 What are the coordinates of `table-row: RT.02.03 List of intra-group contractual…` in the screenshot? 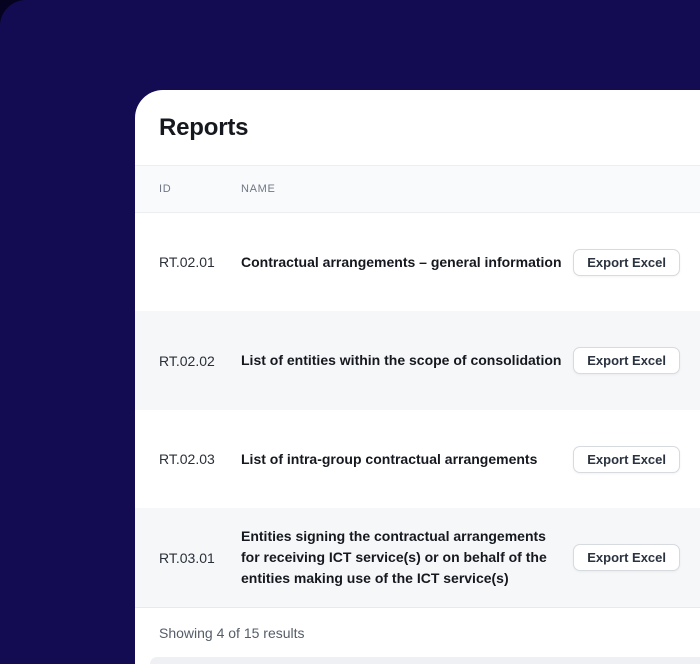 It's located at (417, 459).